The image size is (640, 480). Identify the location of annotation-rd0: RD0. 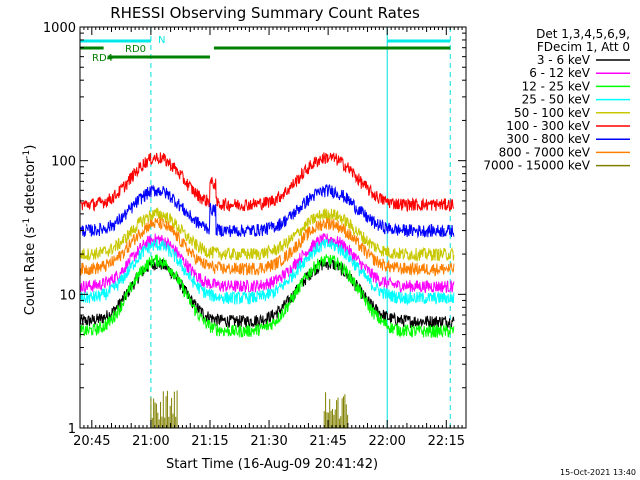
(135, 49).